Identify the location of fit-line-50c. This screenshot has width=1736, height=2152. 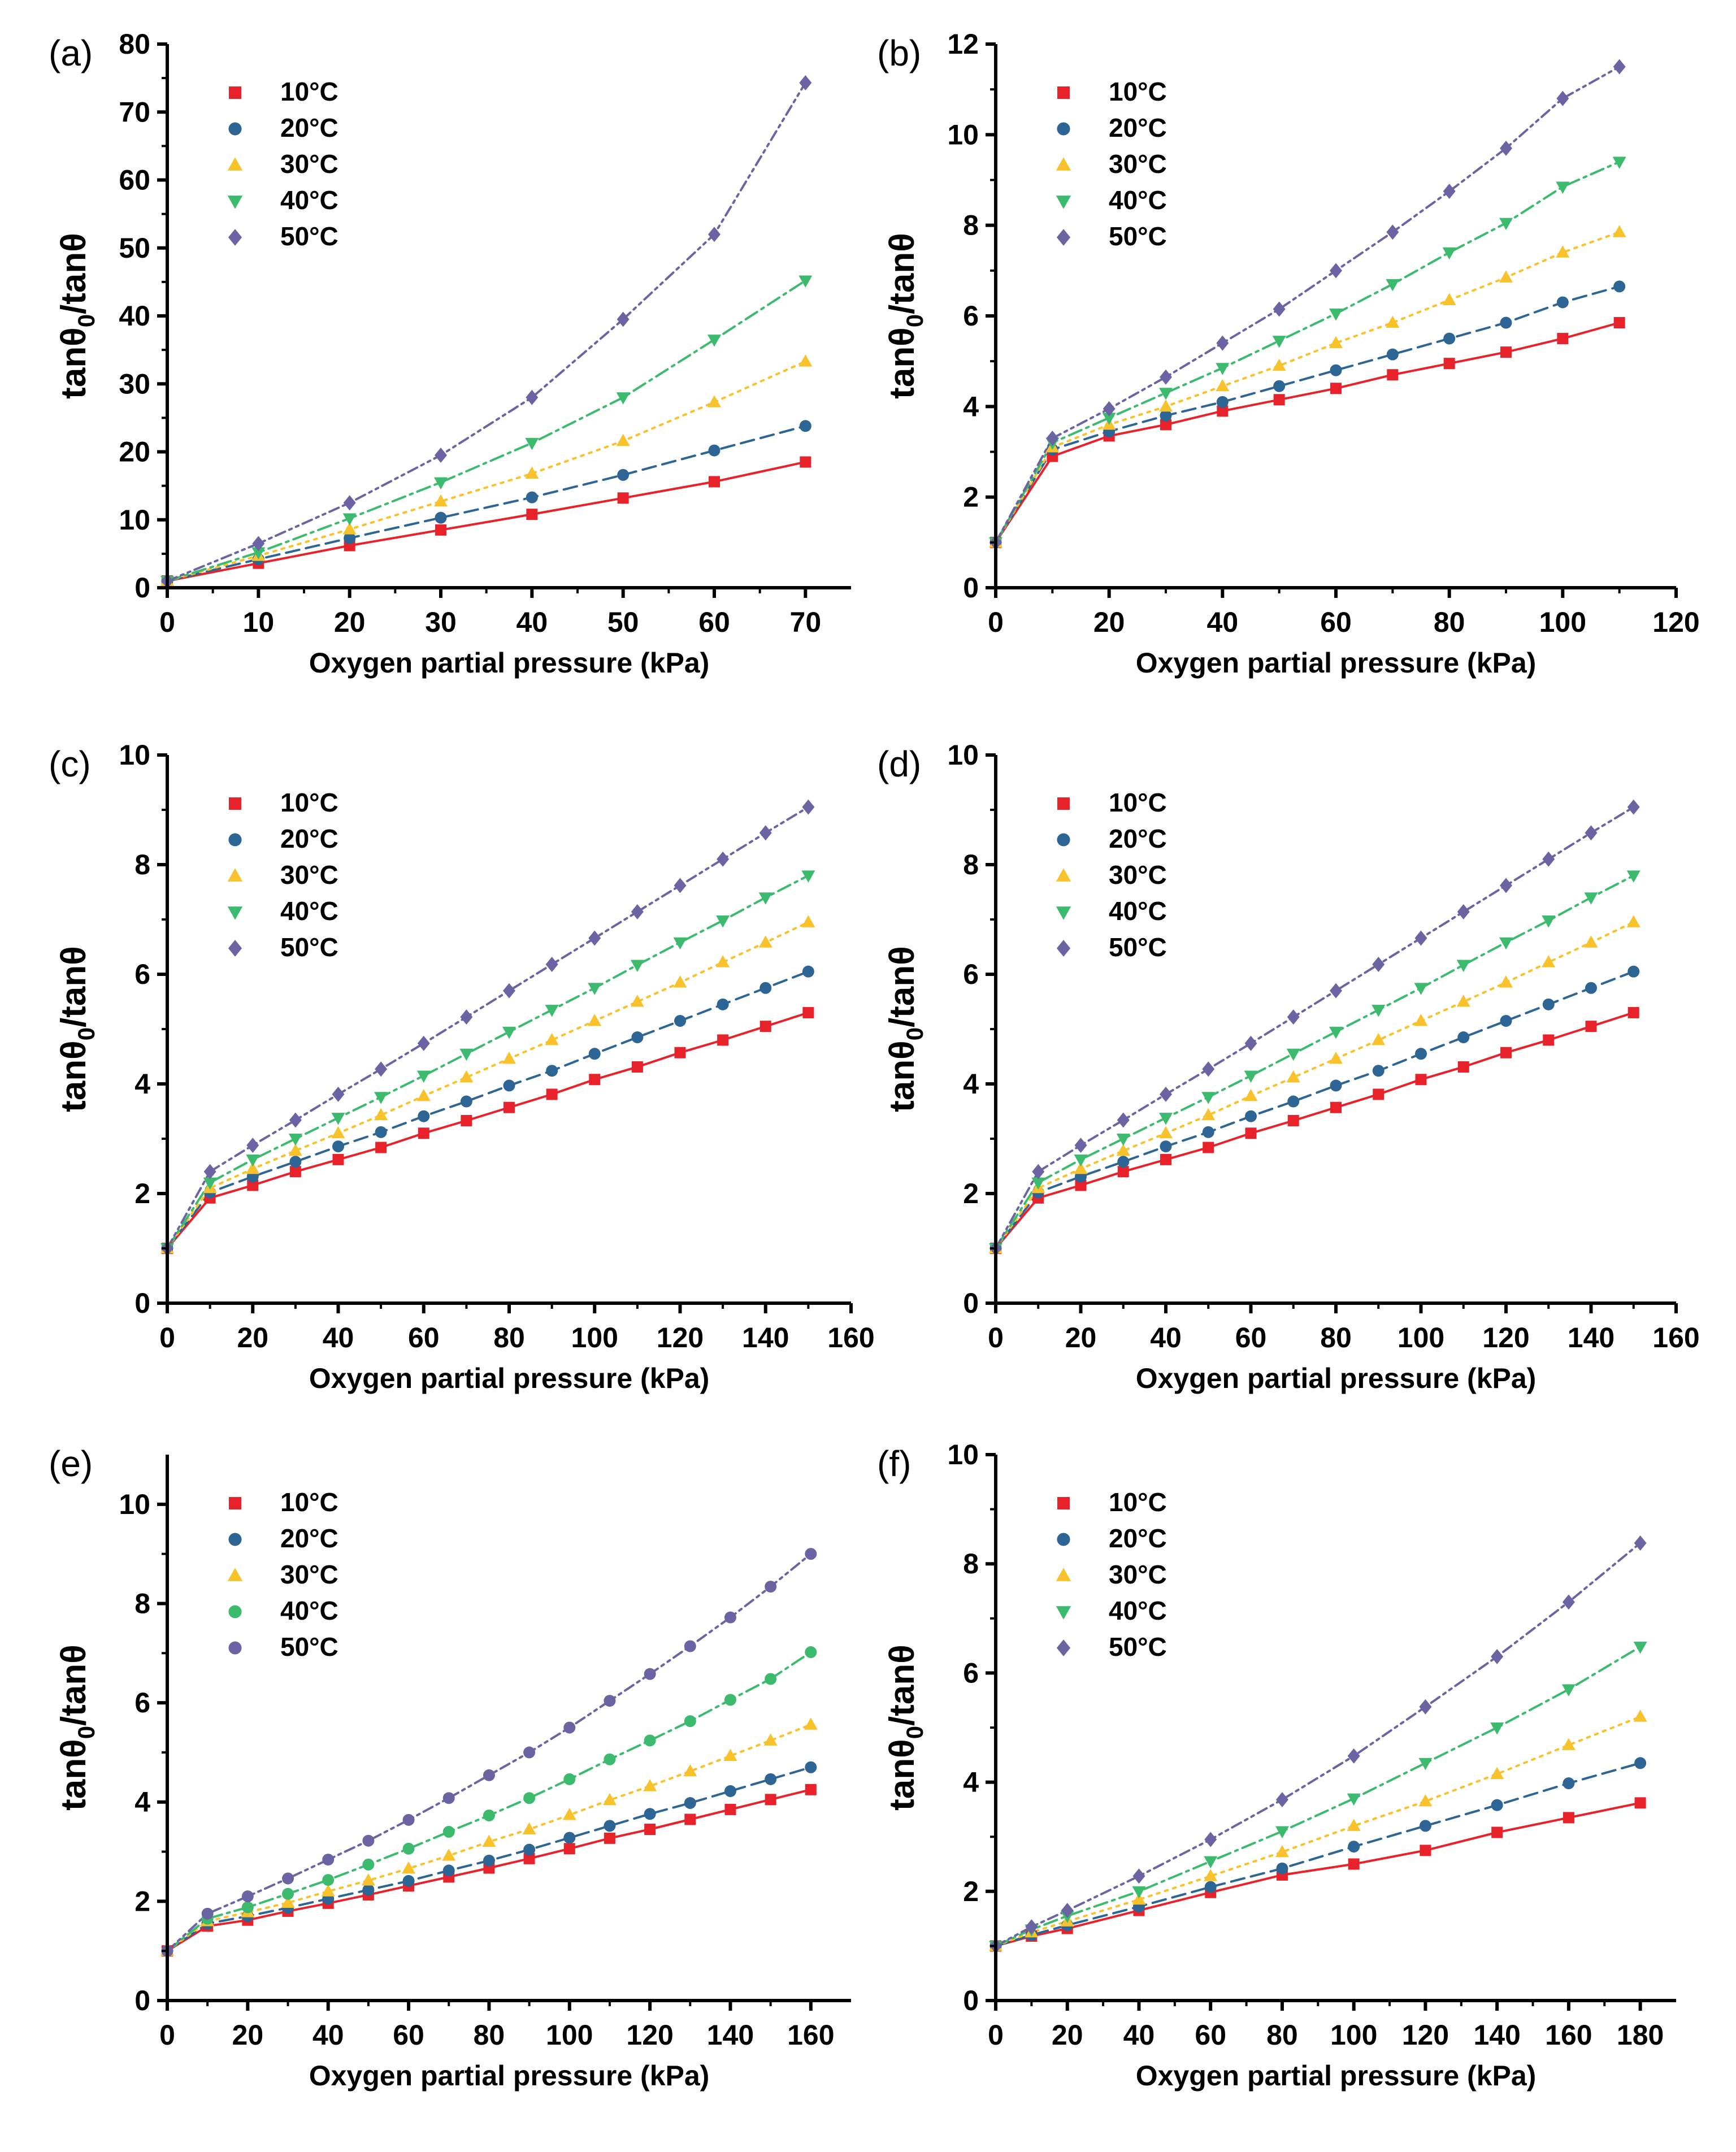
(1315, 1027).